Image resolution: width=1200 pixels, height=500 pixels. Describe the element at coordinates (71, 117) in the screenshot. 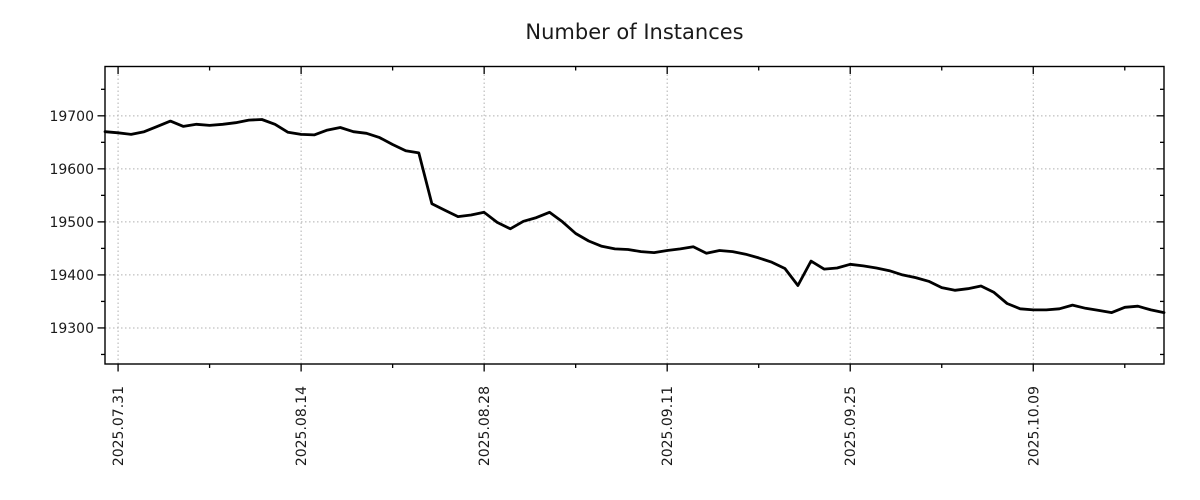

I see `y-axis-tick-label: 19700` at that location.